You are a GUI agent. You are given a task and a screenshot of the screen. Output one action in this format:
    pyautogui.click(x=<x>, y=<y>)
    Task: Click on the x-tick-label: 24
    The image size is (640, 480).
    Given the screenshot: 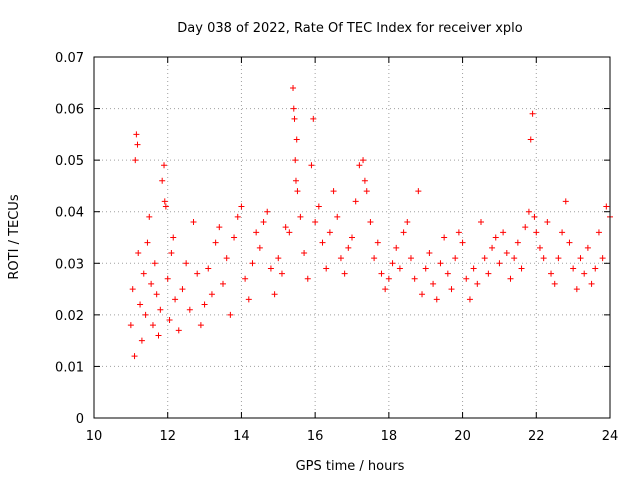 What is the action you would take?
    pyautogui.click(x=610, y=436)
    